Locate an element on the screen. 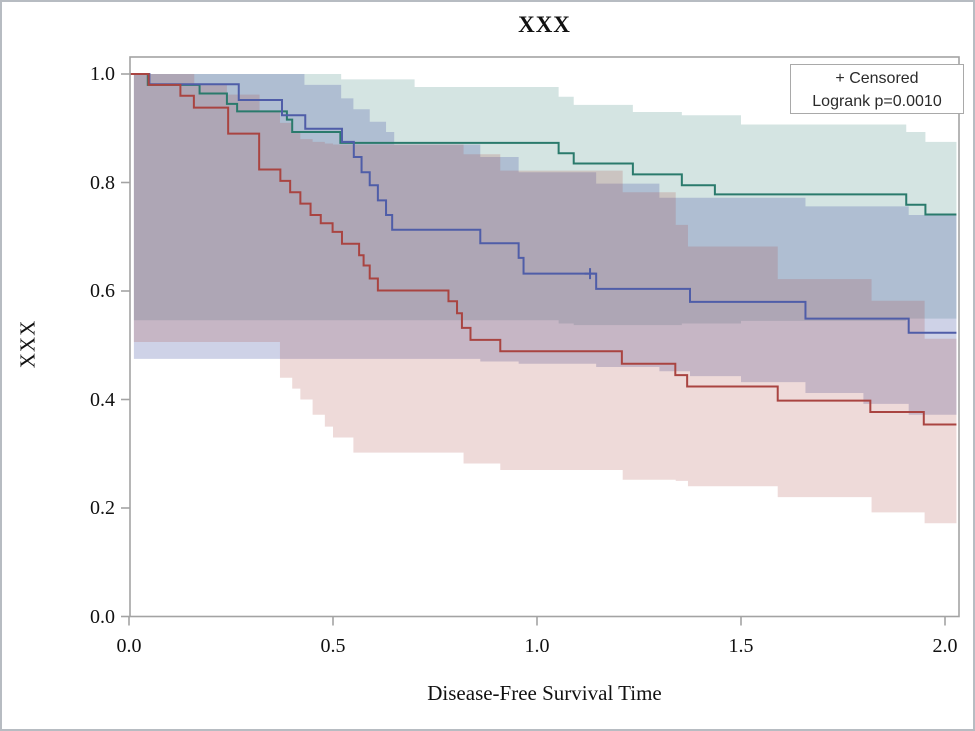 This screenshot has width=975, height=731. legend-box: + Censored Logrank p=0.0010 is located at coordinates (877, 89).